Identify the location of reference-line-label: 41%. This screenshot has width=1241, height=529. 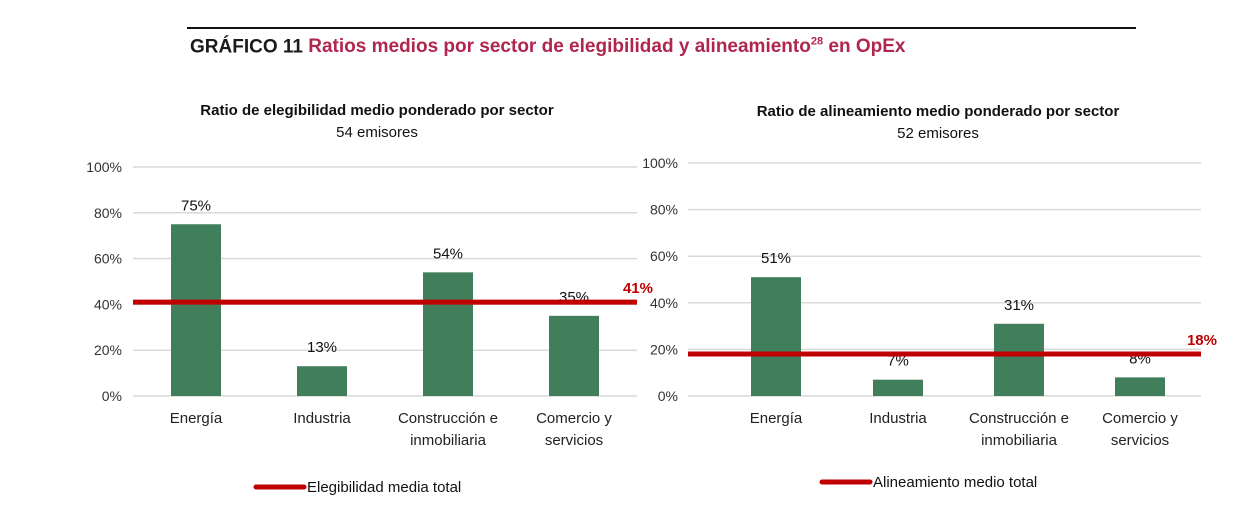
(638, 288).